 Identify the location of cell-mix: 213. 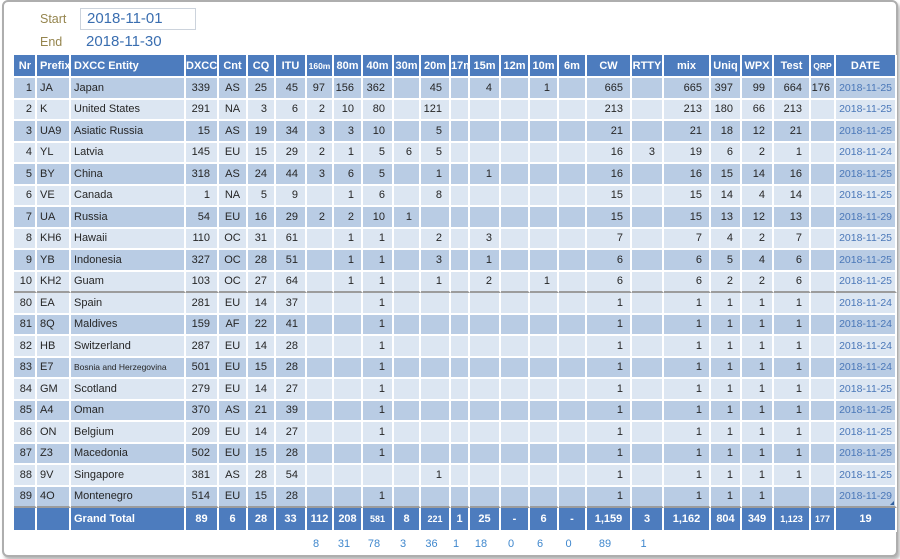
(687, 110).